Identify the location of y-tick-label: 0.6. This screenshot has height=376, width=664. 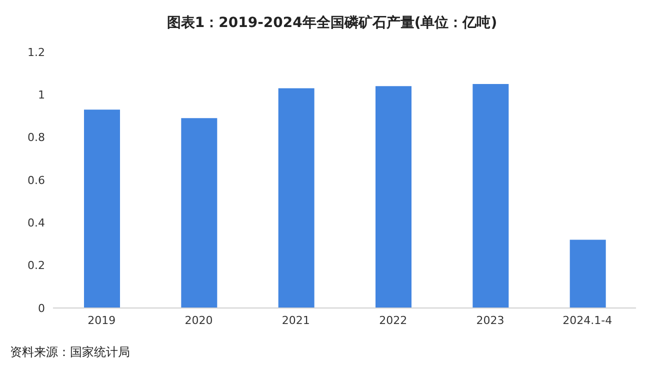
(36, 180).